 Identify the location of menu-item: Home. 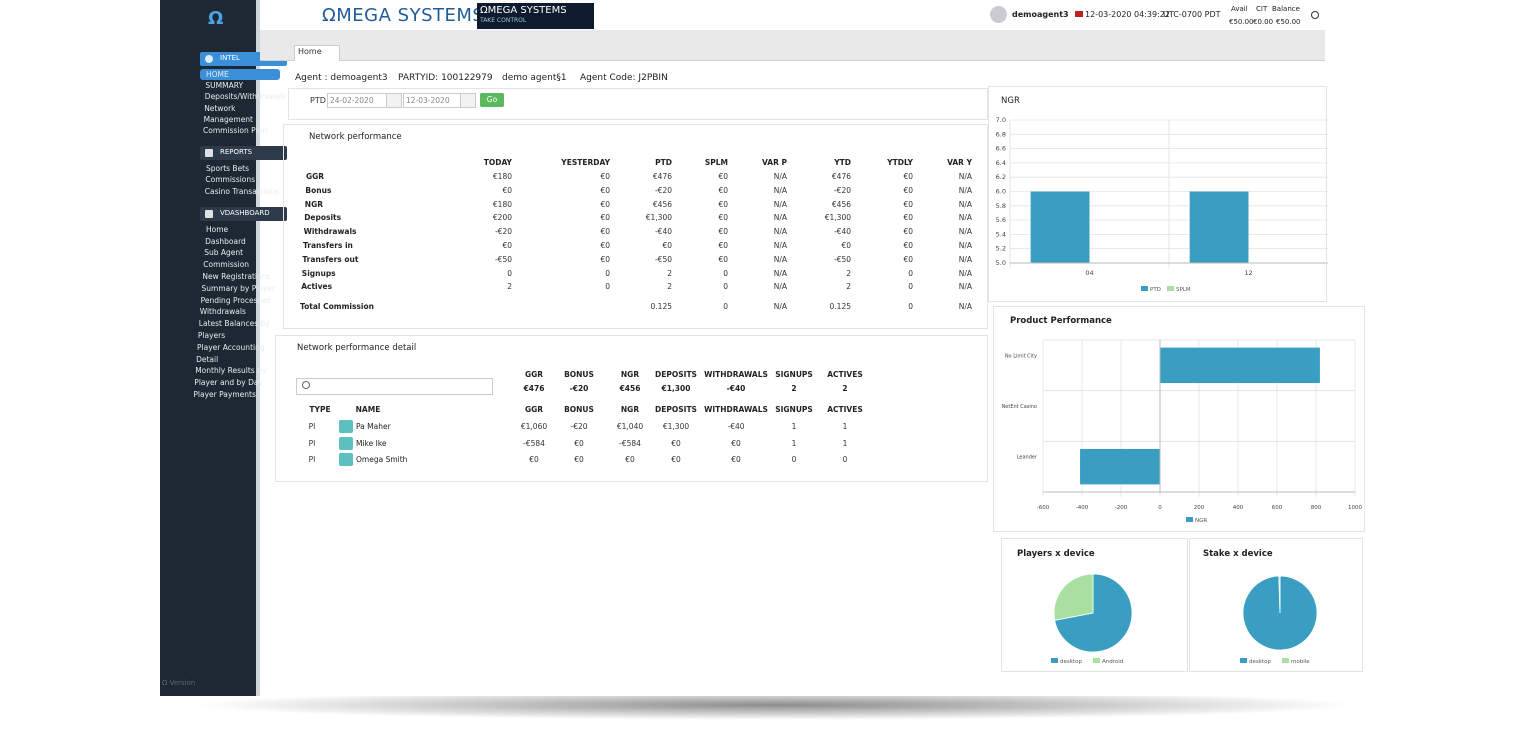
(217, 229).